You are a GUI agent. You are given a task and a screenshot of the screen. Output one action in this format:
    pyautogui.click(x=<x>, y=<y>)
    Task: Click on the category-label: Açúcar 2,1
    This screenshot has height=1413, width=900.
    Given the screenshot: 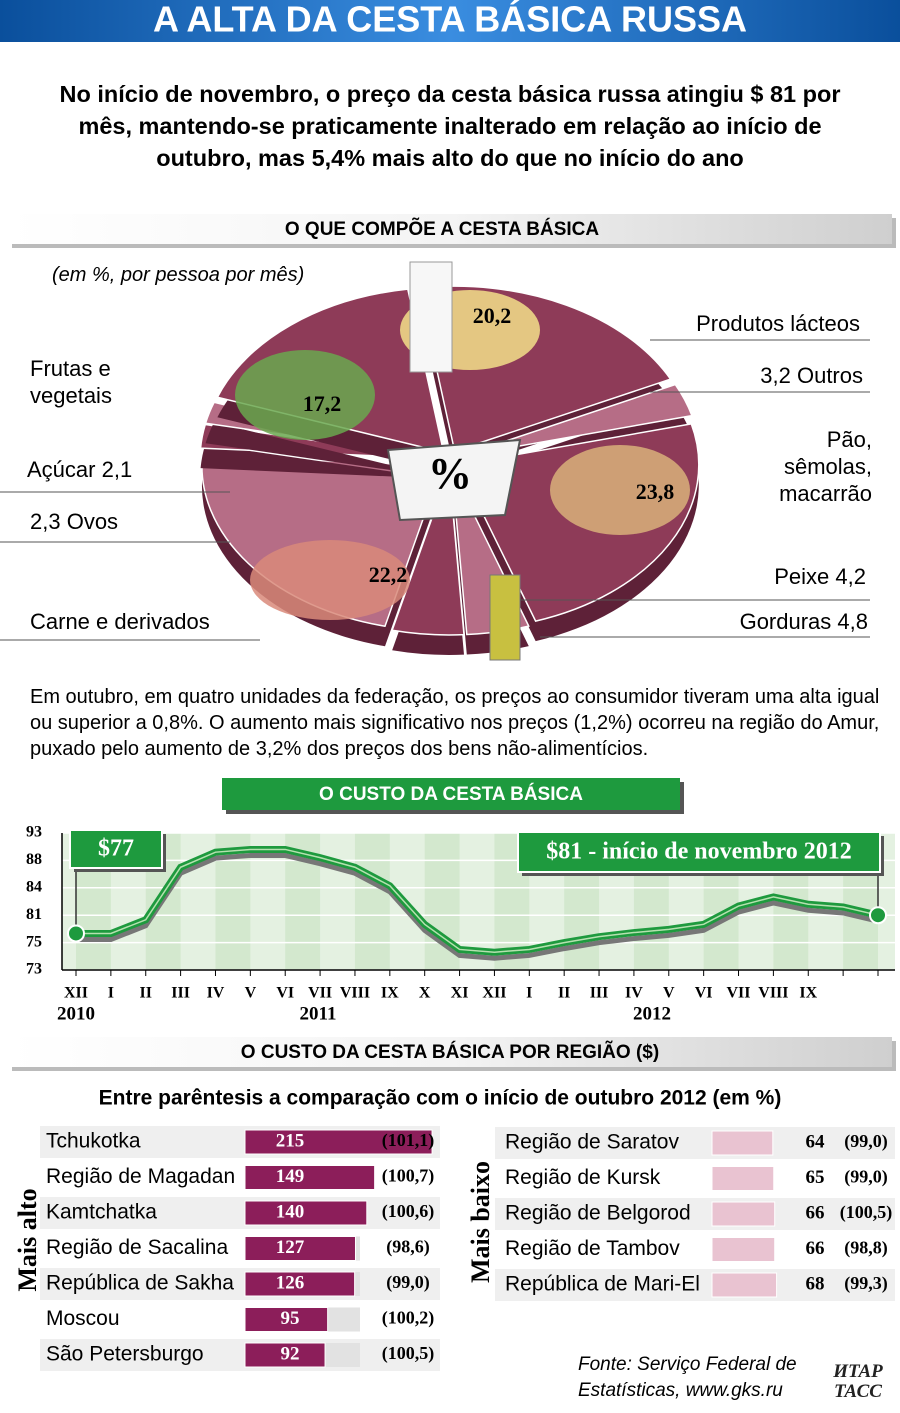 What is the action you would take?
    pyautogui.click(x=79, y=469)
    